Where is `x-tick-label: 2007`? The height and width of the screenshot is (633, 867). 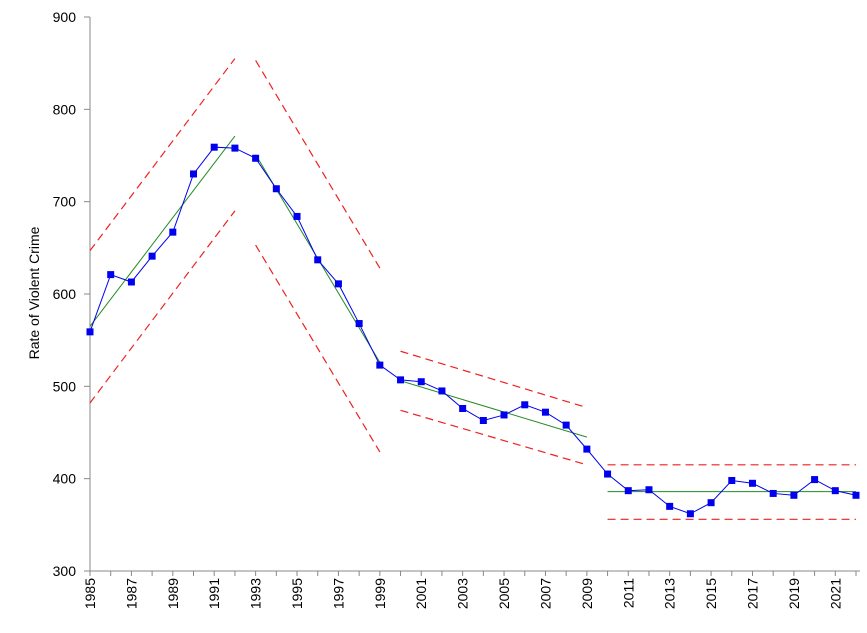 x-tick-label: 2007 is located at coordinates (545, 593).